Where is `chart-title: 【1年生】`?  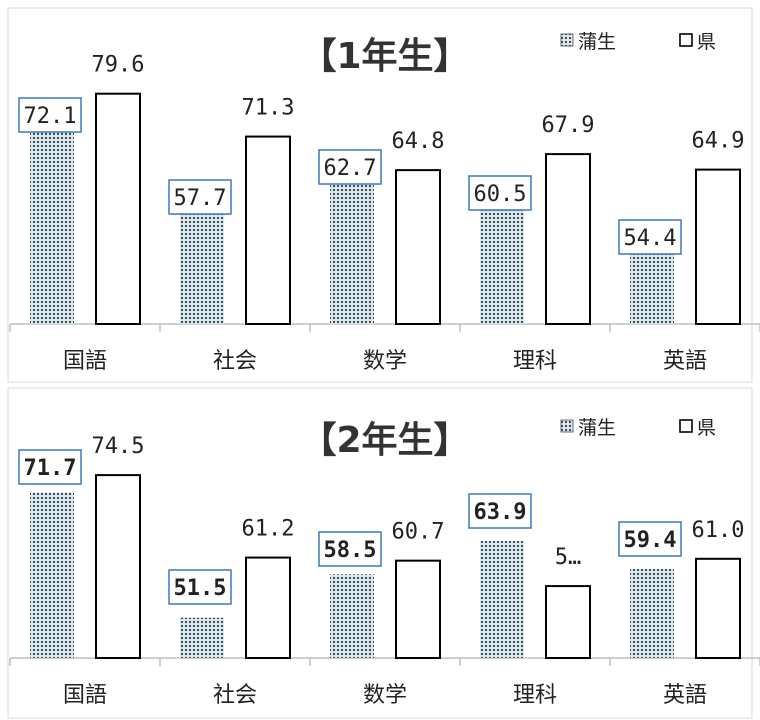 chart-title: 【1年生】 is located at coordinates (384, 56).